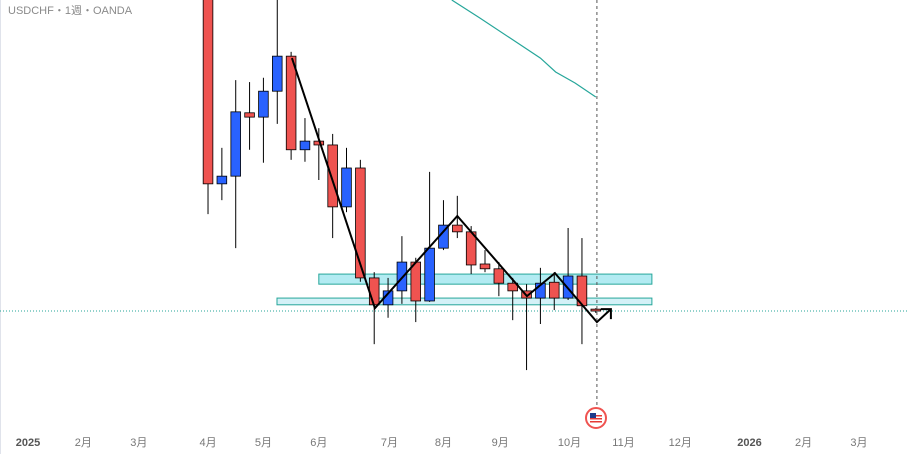  What do you see at coordinates (263, 443) in the screenshot?
I see `x-tick-label: 5月` at bounding box center [263, 443].